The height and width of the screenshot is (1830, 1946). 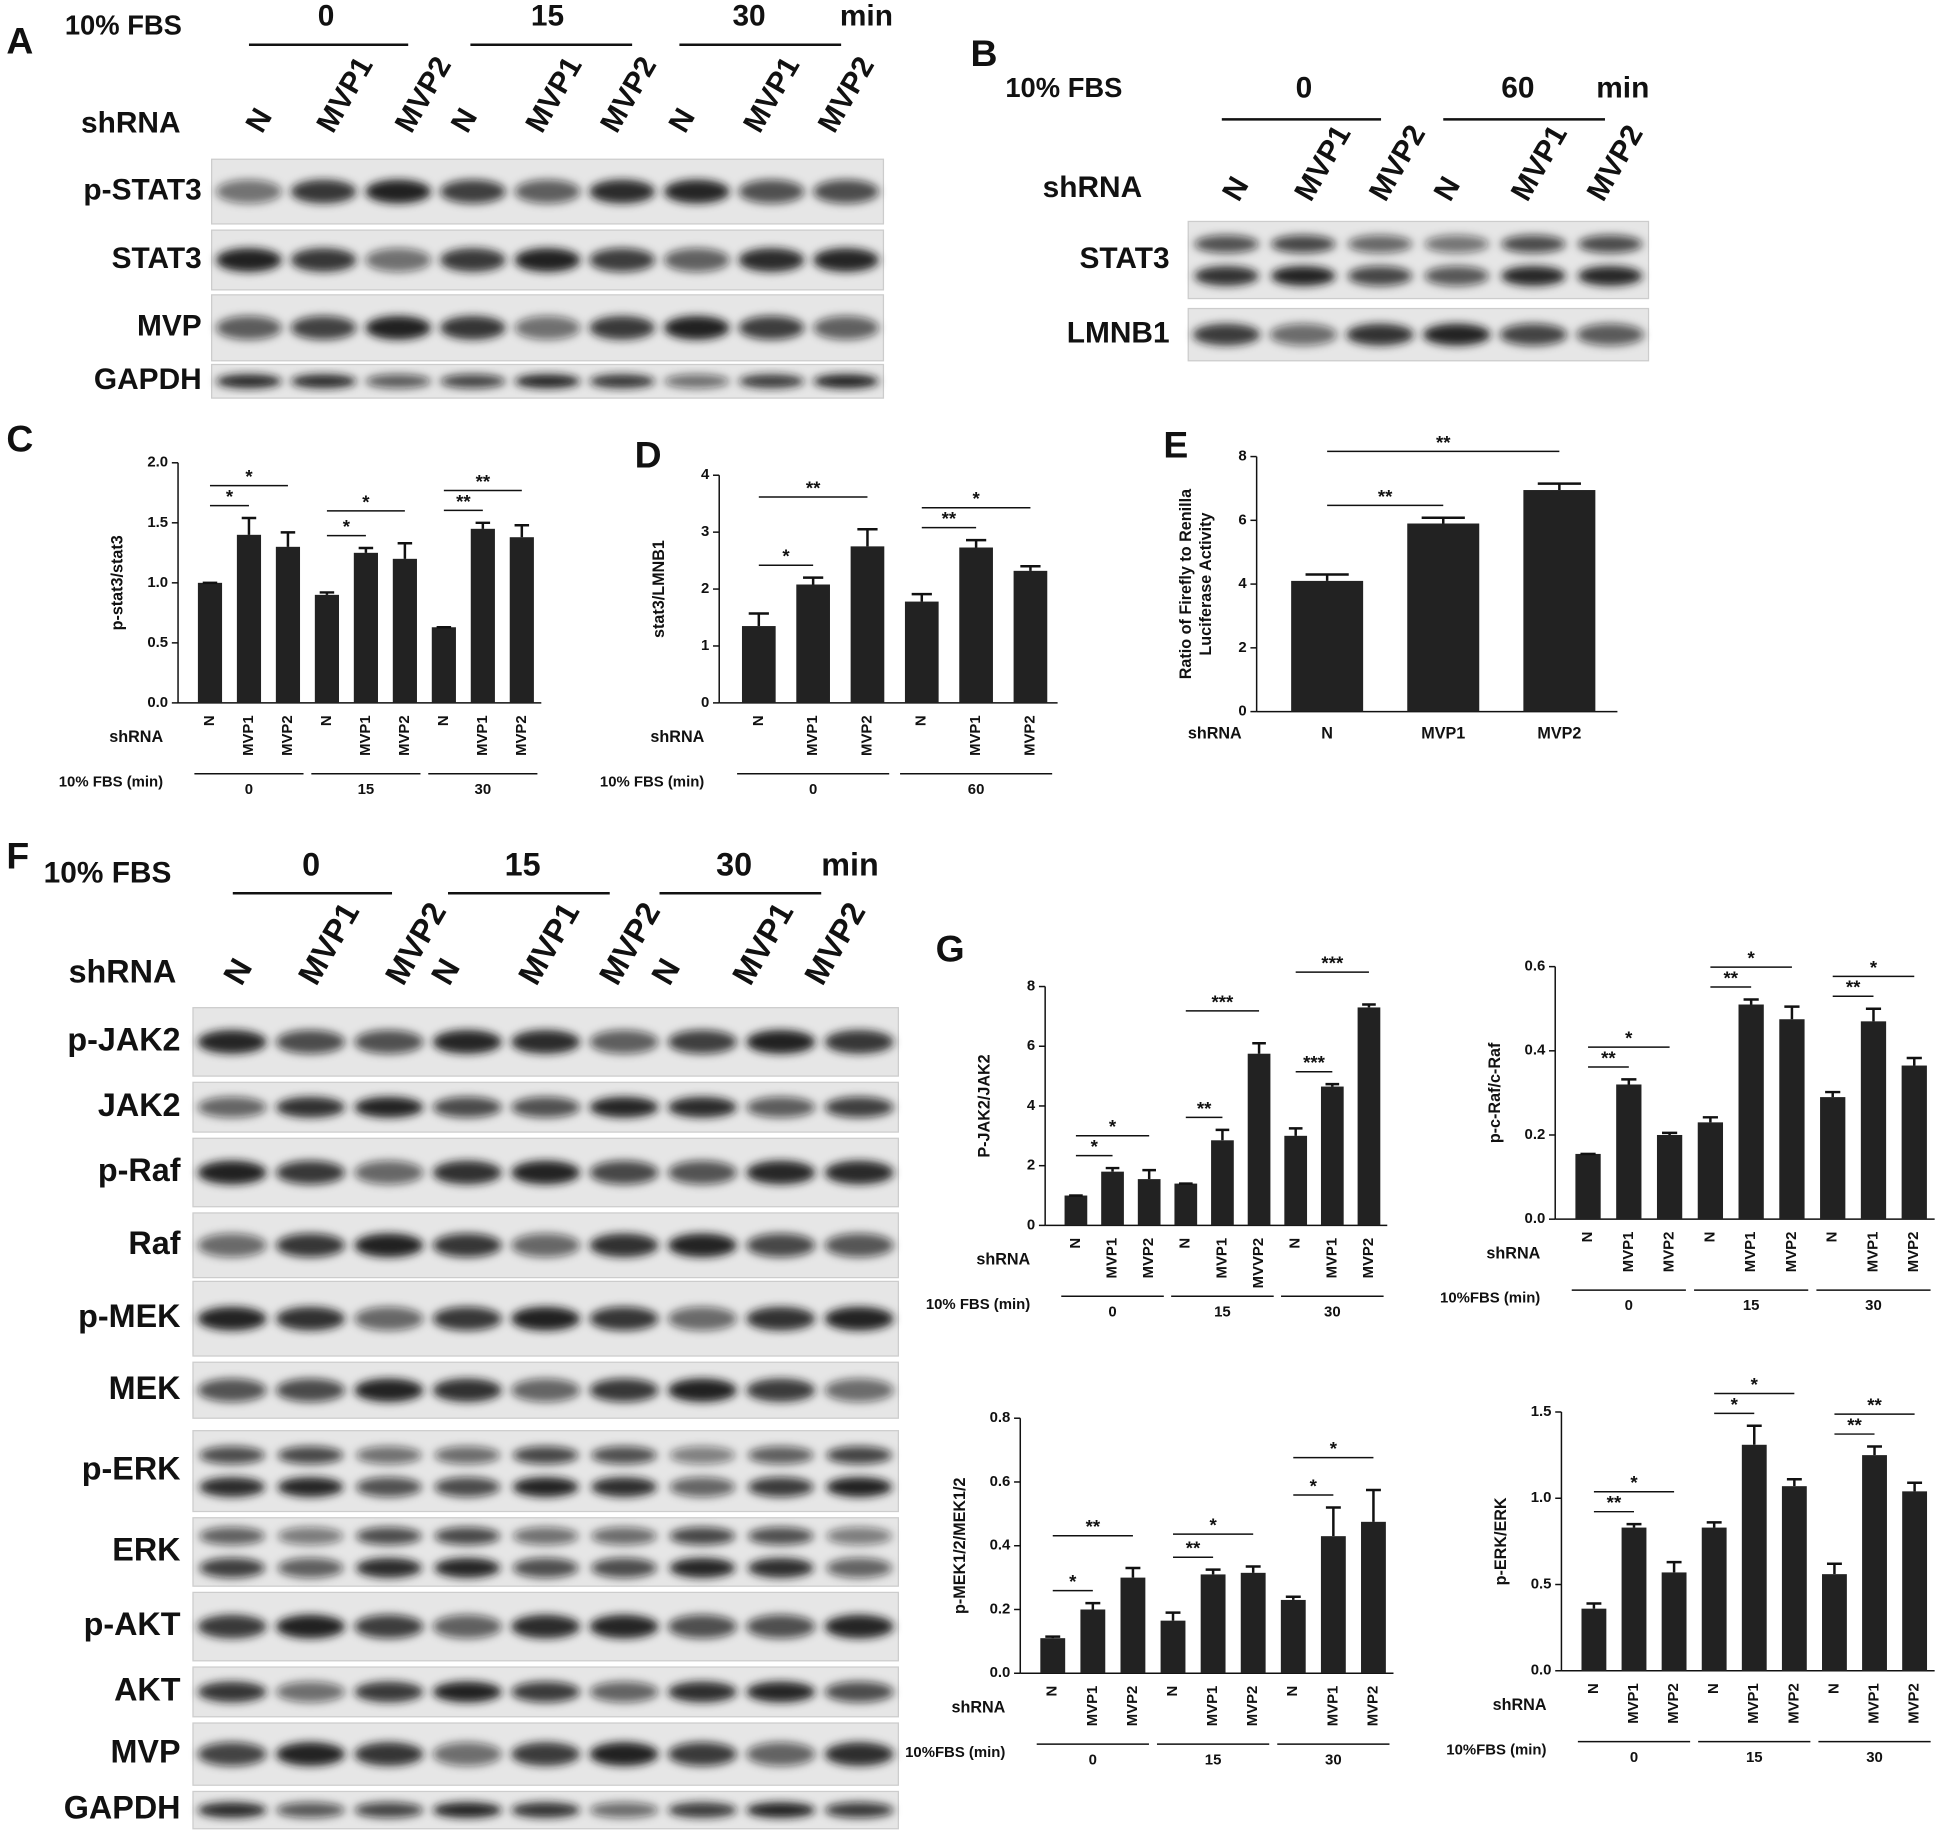 What do you see at coordinates (1000, 1672) in the screenshot?
I see `y-tick-label: 0.0` at bounding box center [1000, 1672].